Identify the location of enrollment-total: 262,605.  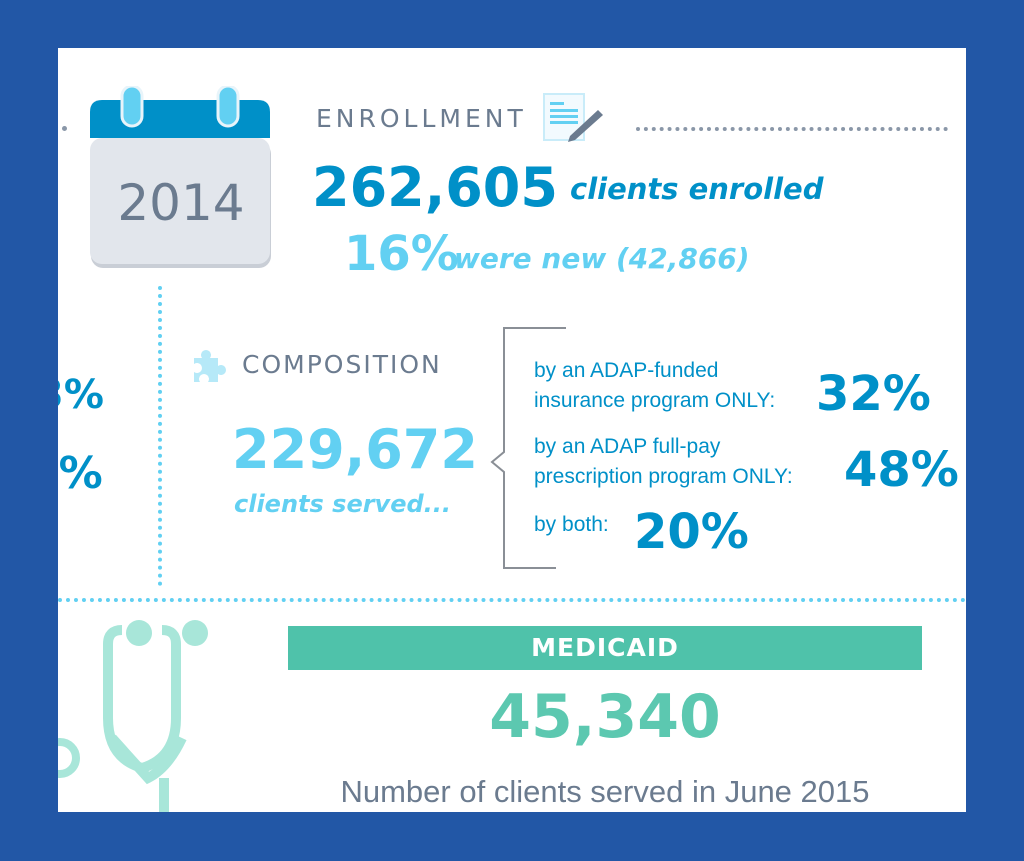
(435, 187).